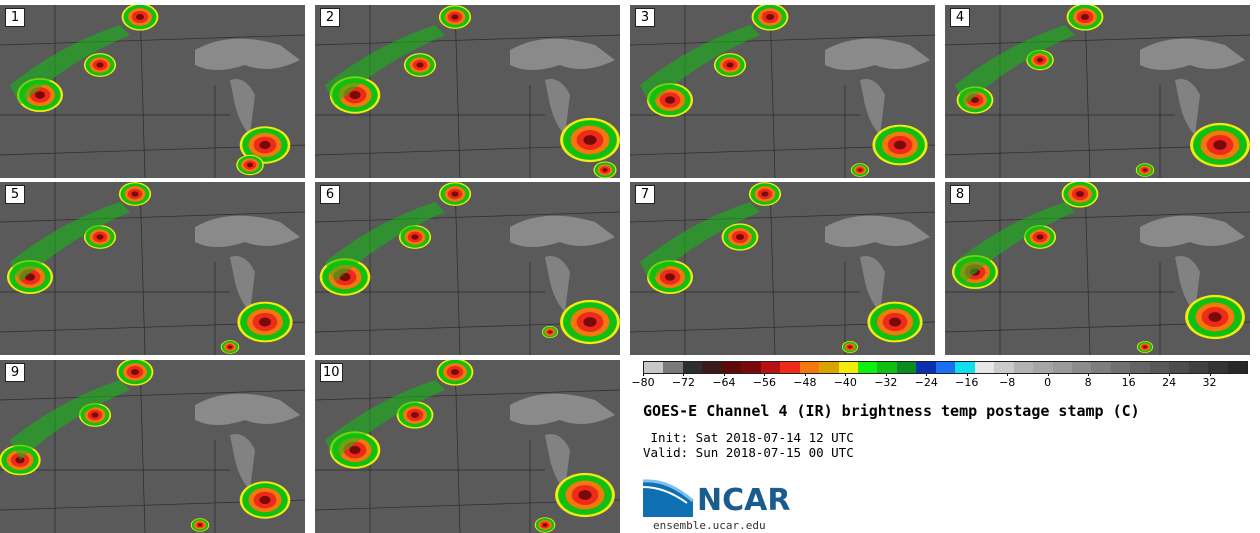 The width and height of the screenshot is (1260, 533). What do you see at coordinates (643, 382) in the screenshot?
I see `colorbar-tick-label: −80` at bounding box center [643, 382].